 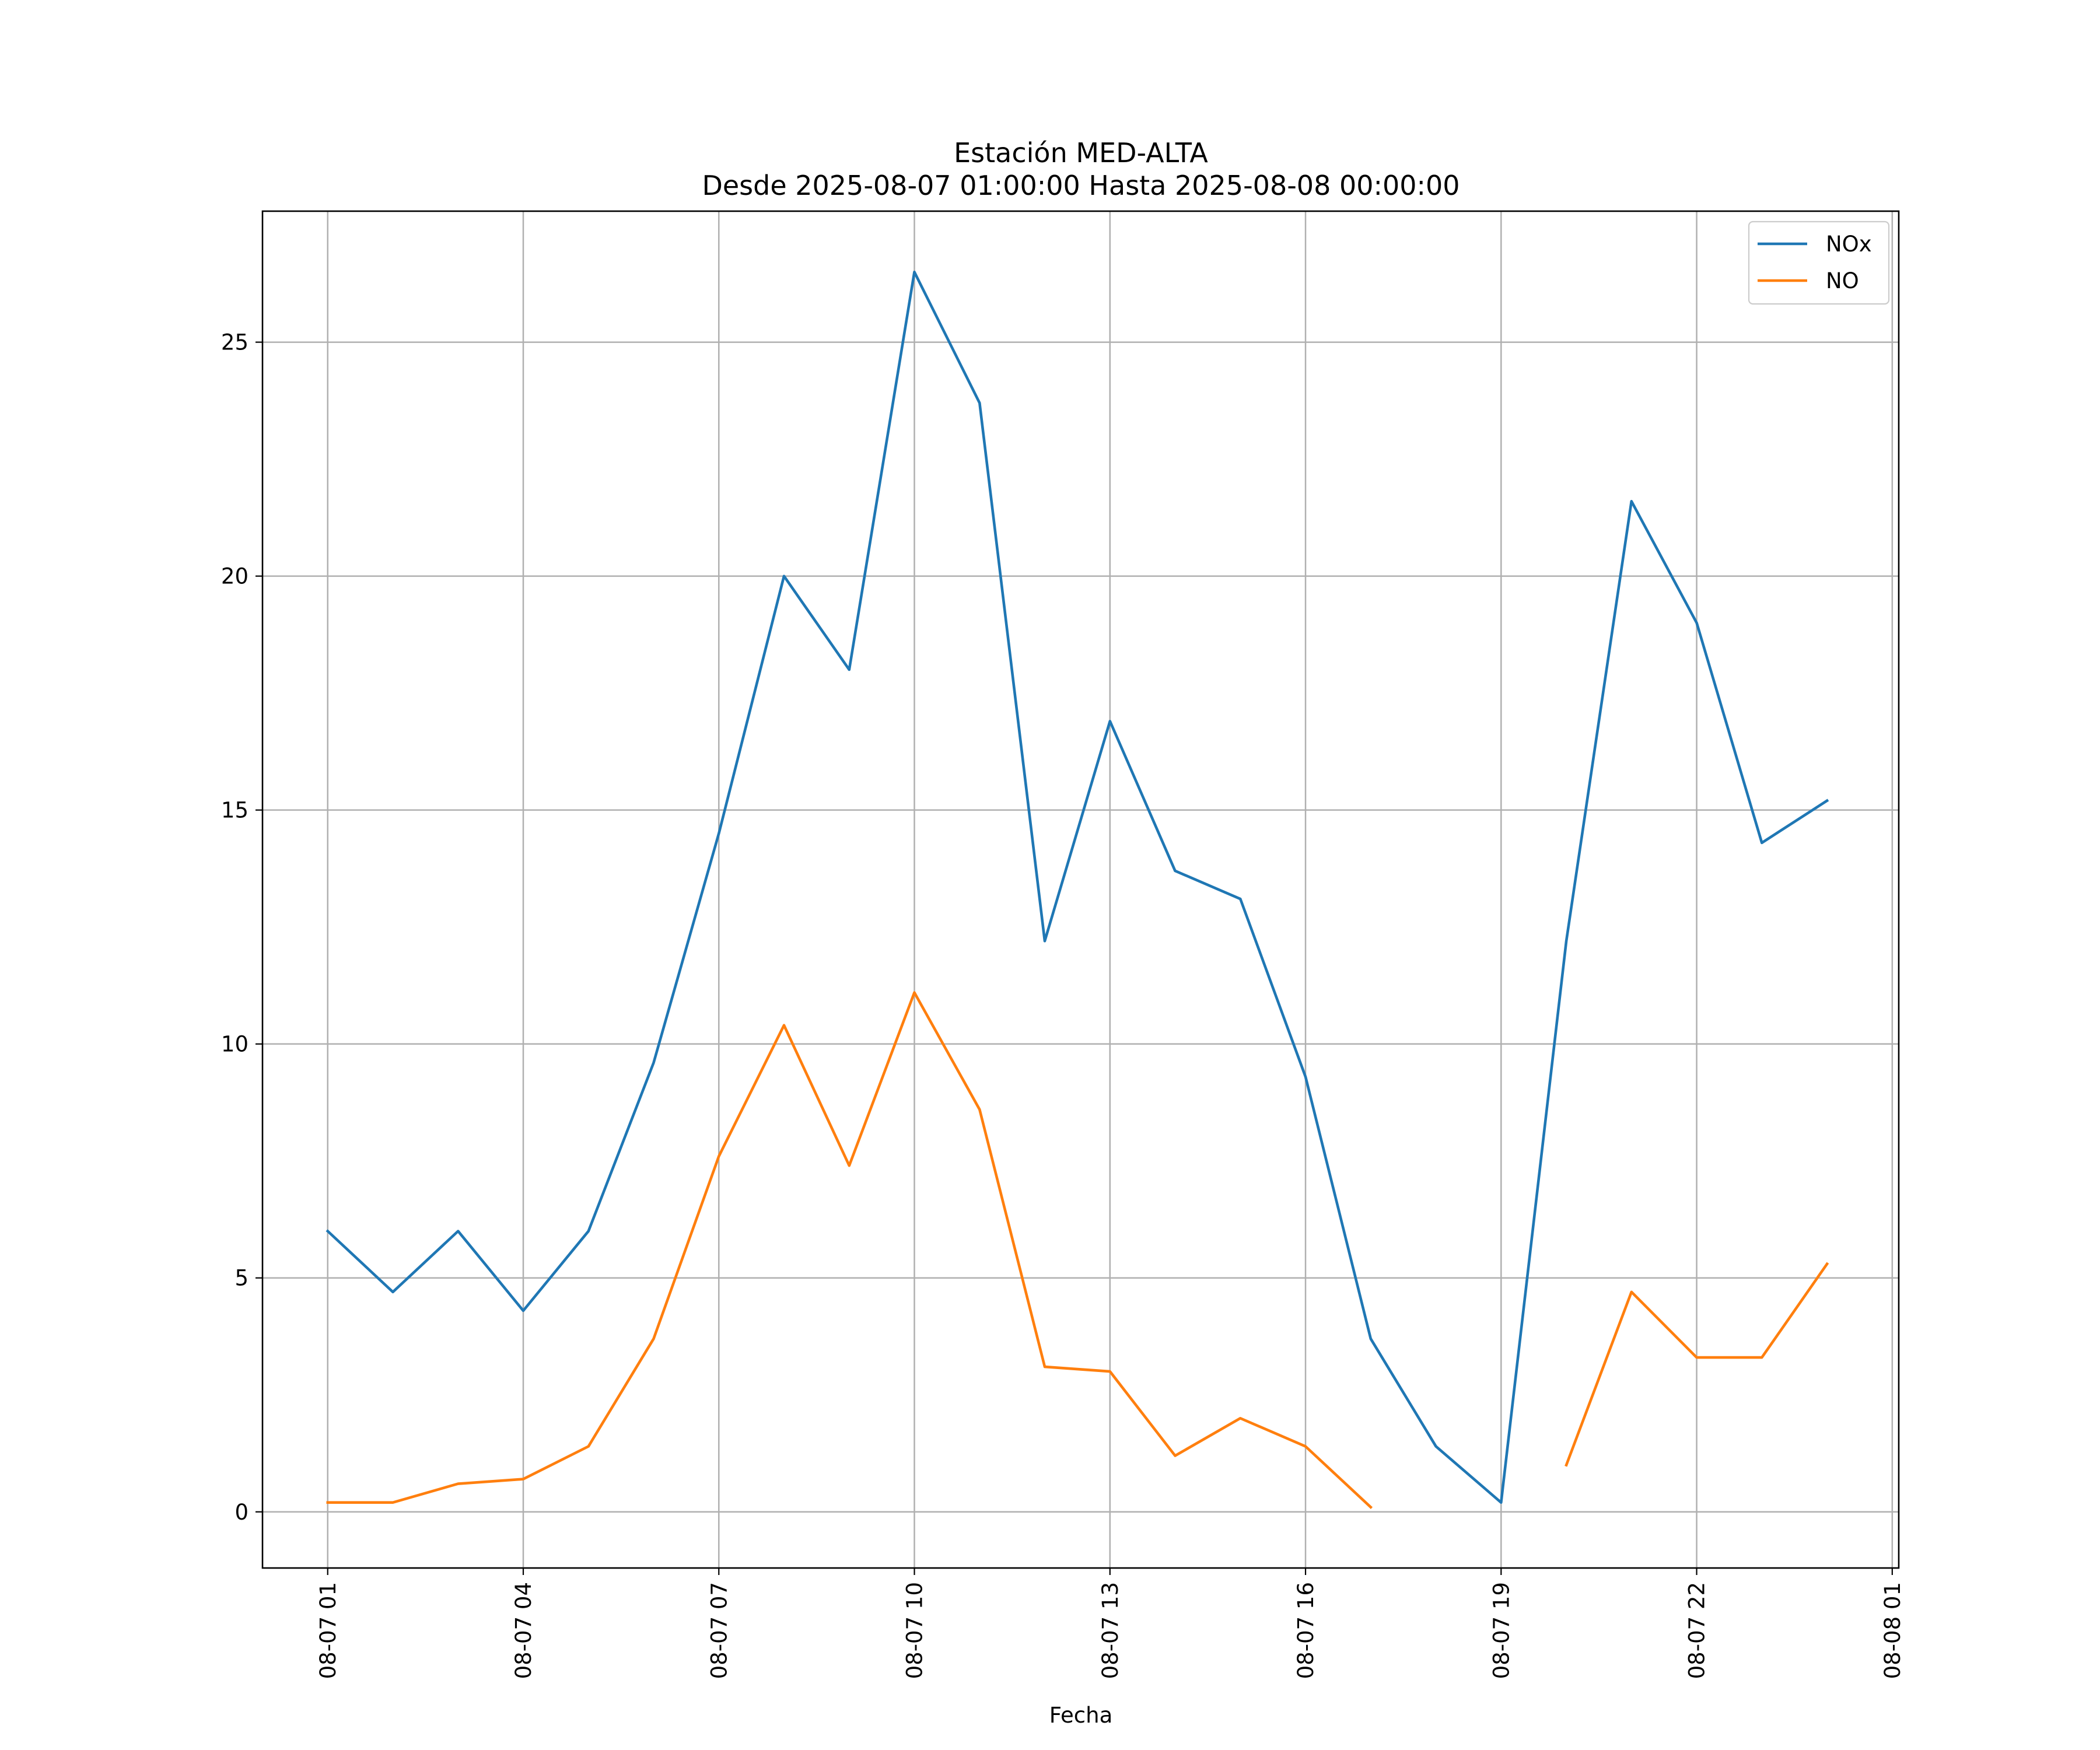 I want to click on x-tick-label: 08-08 01, so click(x=1892, y=1630).